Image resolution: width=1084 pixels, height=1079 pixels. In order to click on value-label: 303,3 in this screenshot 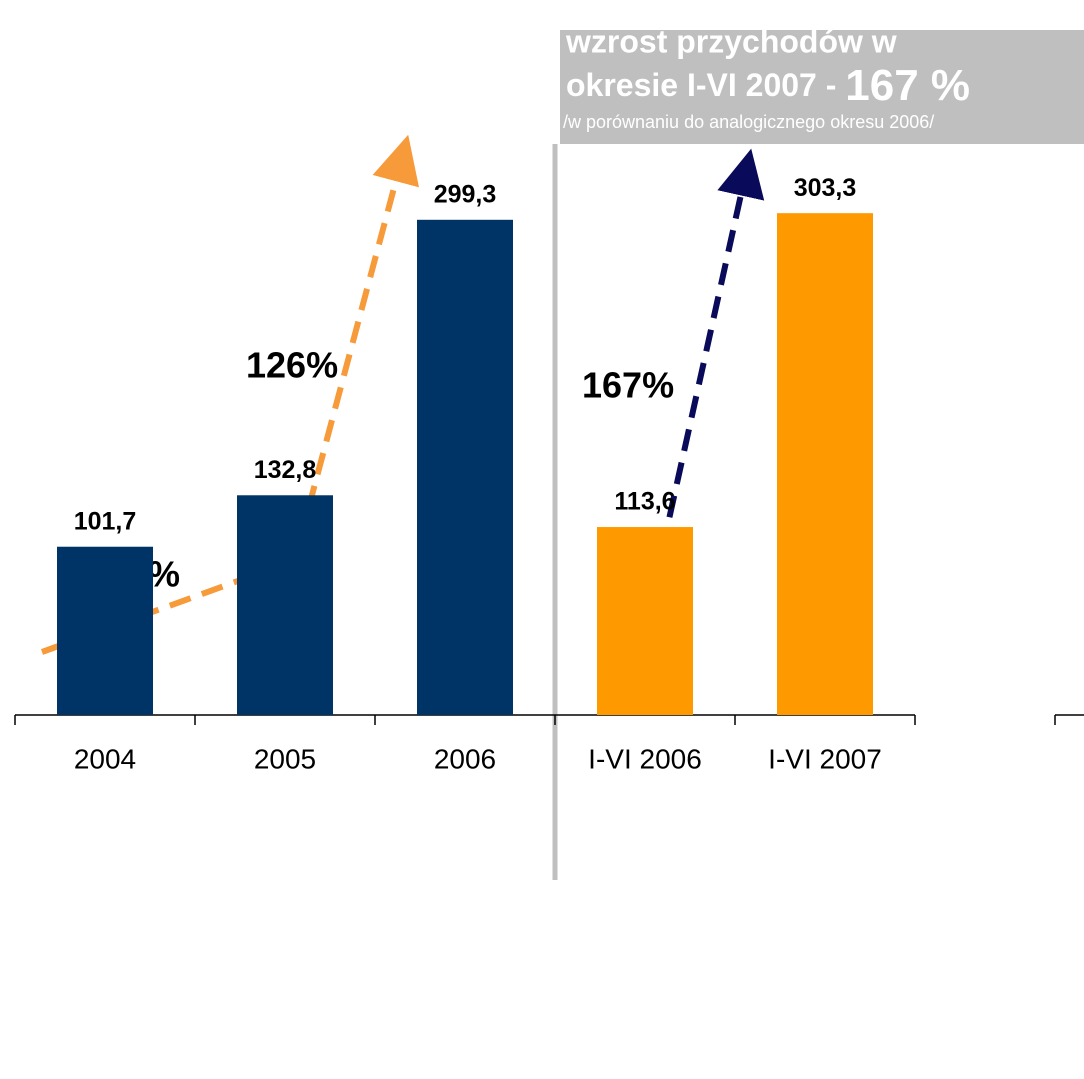, I will do `click(825, 188)`.